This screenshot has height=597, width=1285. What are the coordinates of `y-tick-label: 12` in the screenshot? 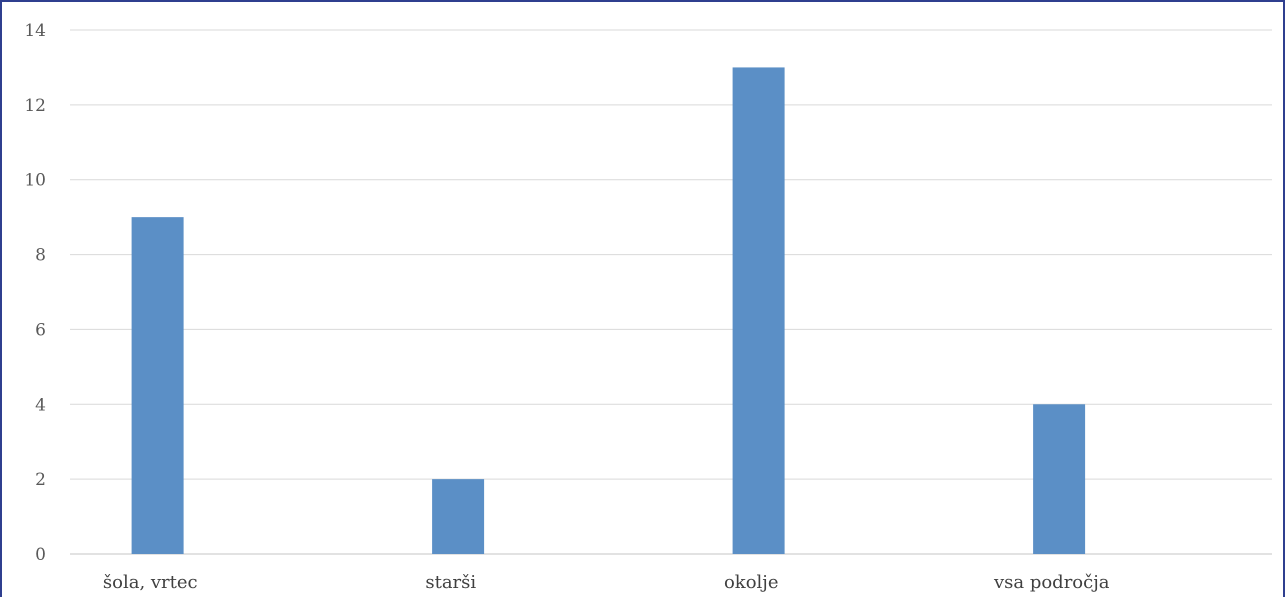 It's located at (35, 106).